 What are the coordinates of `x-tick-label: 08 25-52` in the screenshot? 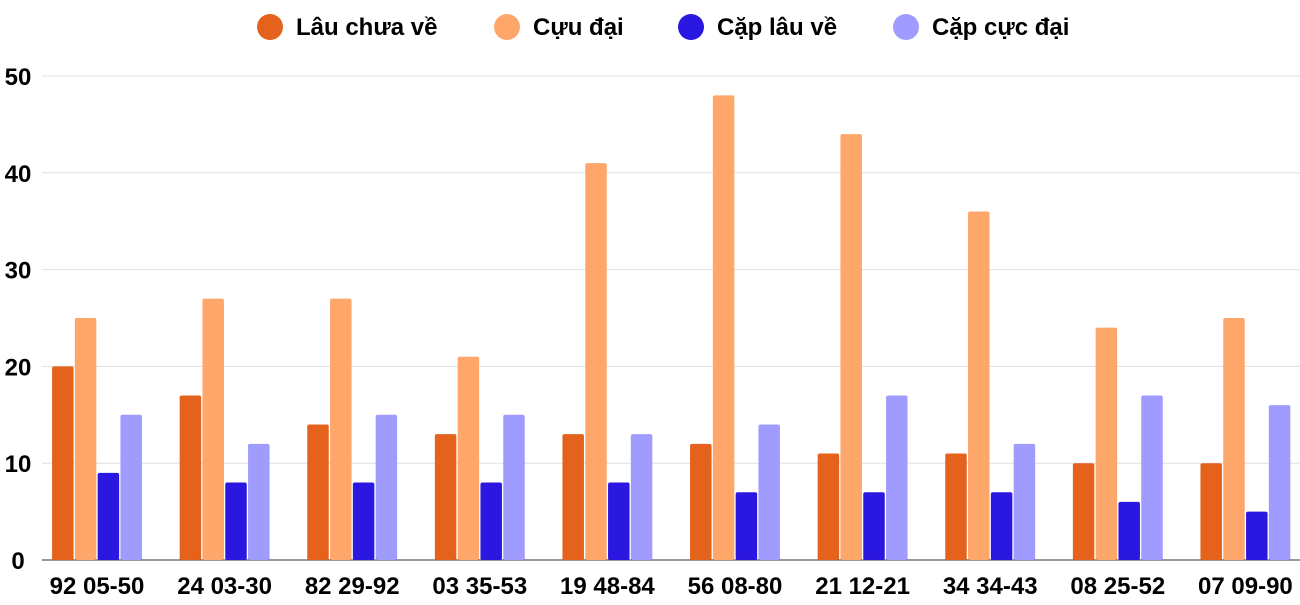 It's located at (1117, 586).